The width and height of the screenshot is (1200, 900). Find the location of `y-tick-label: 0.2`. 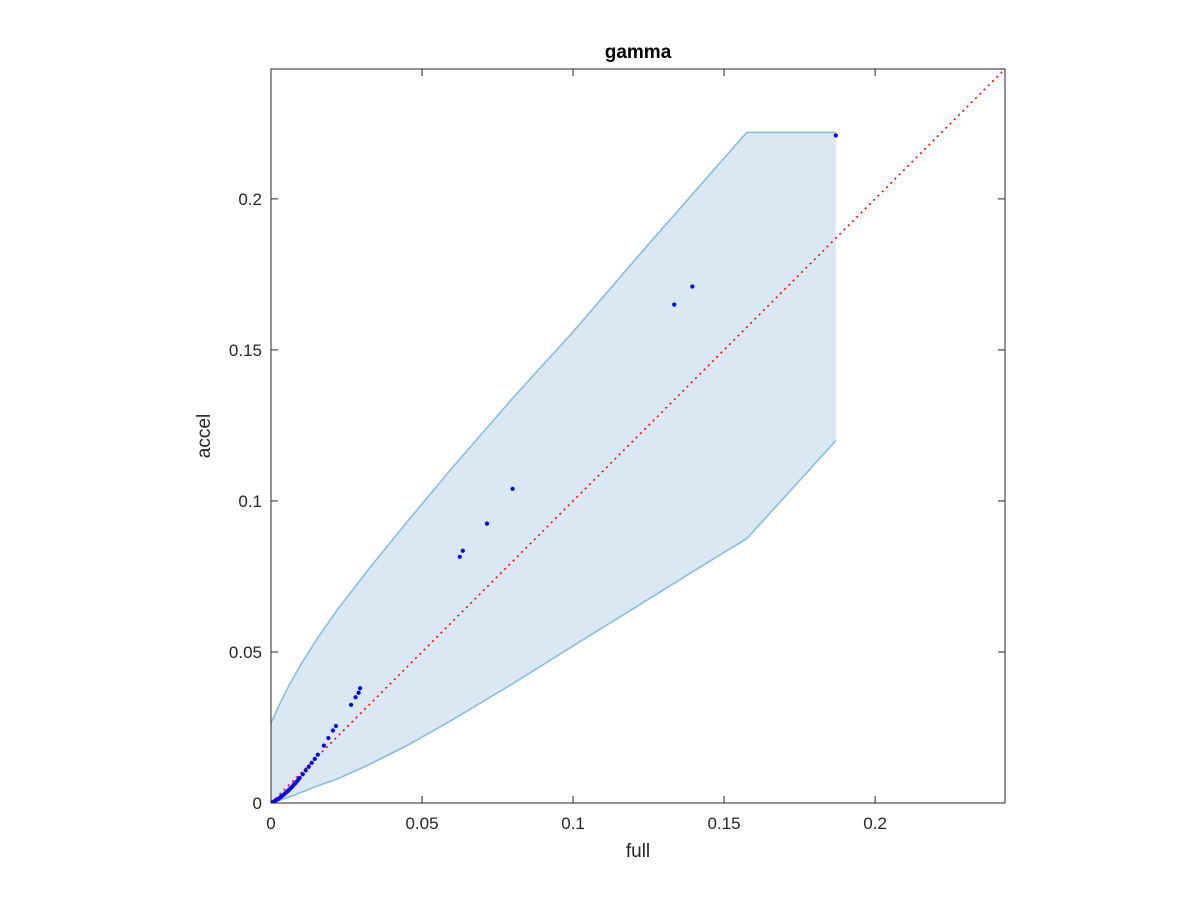

y-tick-label: 0.2 is located at coordinates (250, 199).